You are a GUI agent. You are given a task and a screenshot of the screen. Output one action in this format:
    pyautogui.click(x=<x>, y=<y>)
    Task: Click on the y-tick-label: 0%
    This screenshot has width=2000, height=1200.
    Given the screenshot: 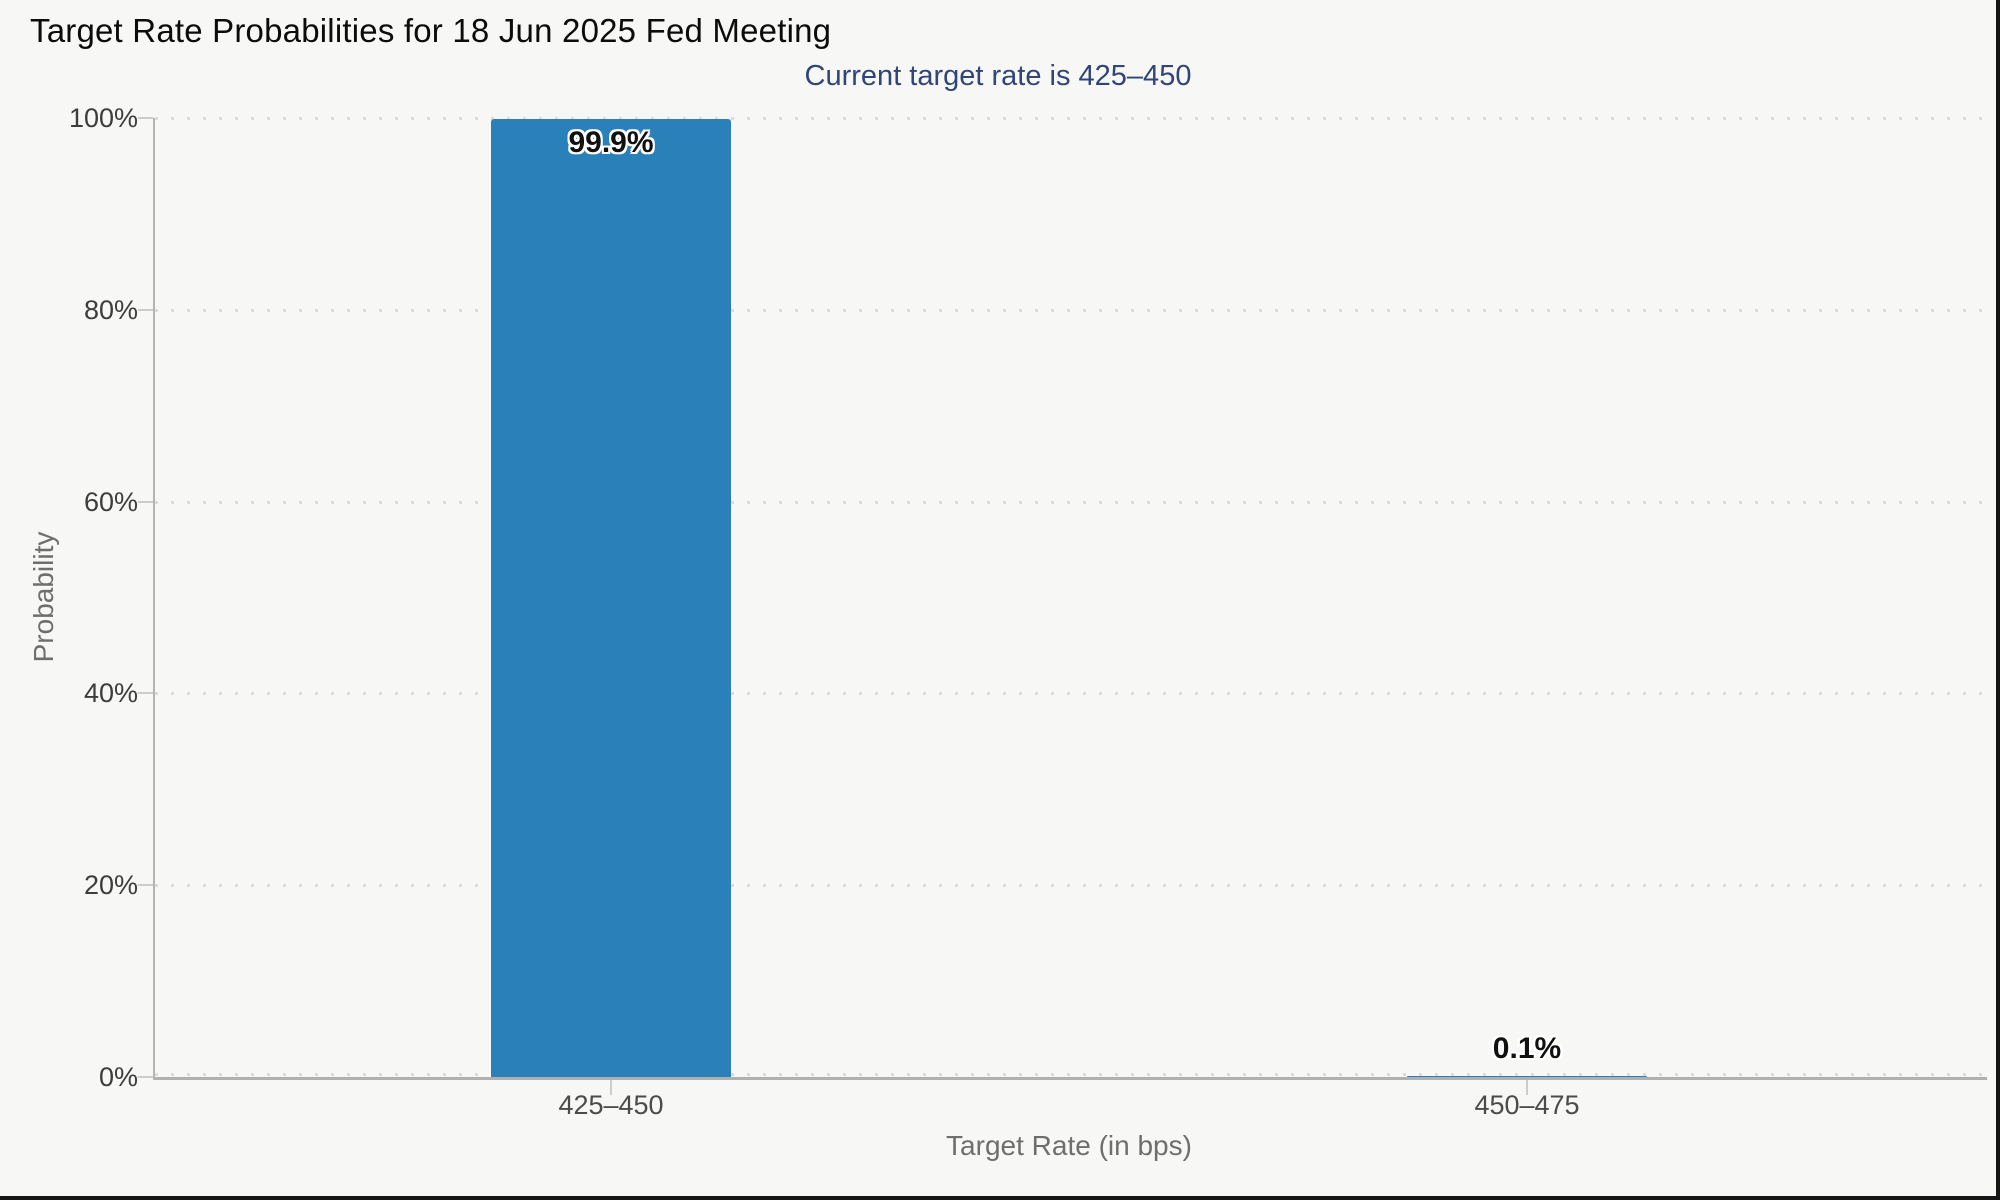 What is the action you would take?
    pyautogui.click(x=118, y=1077)
    